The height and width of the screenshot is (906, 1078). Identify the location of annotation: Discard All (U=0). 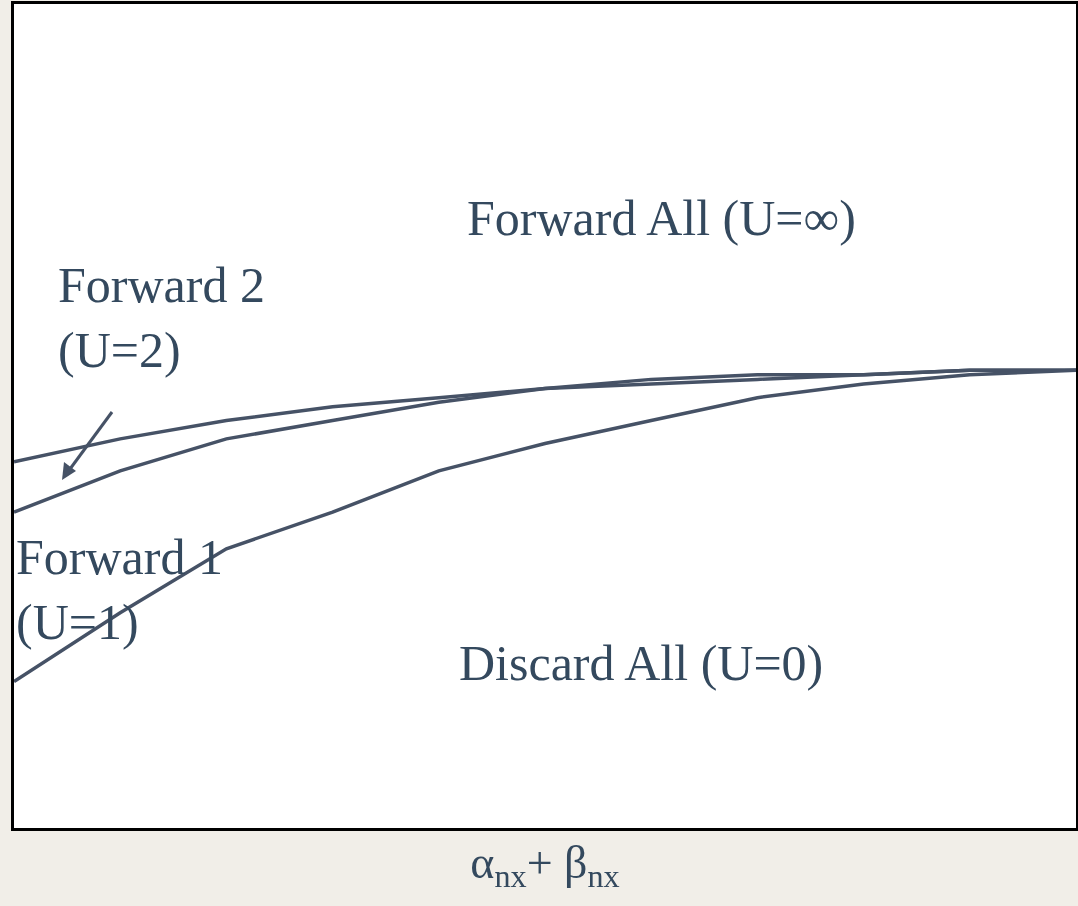
(641, 663).